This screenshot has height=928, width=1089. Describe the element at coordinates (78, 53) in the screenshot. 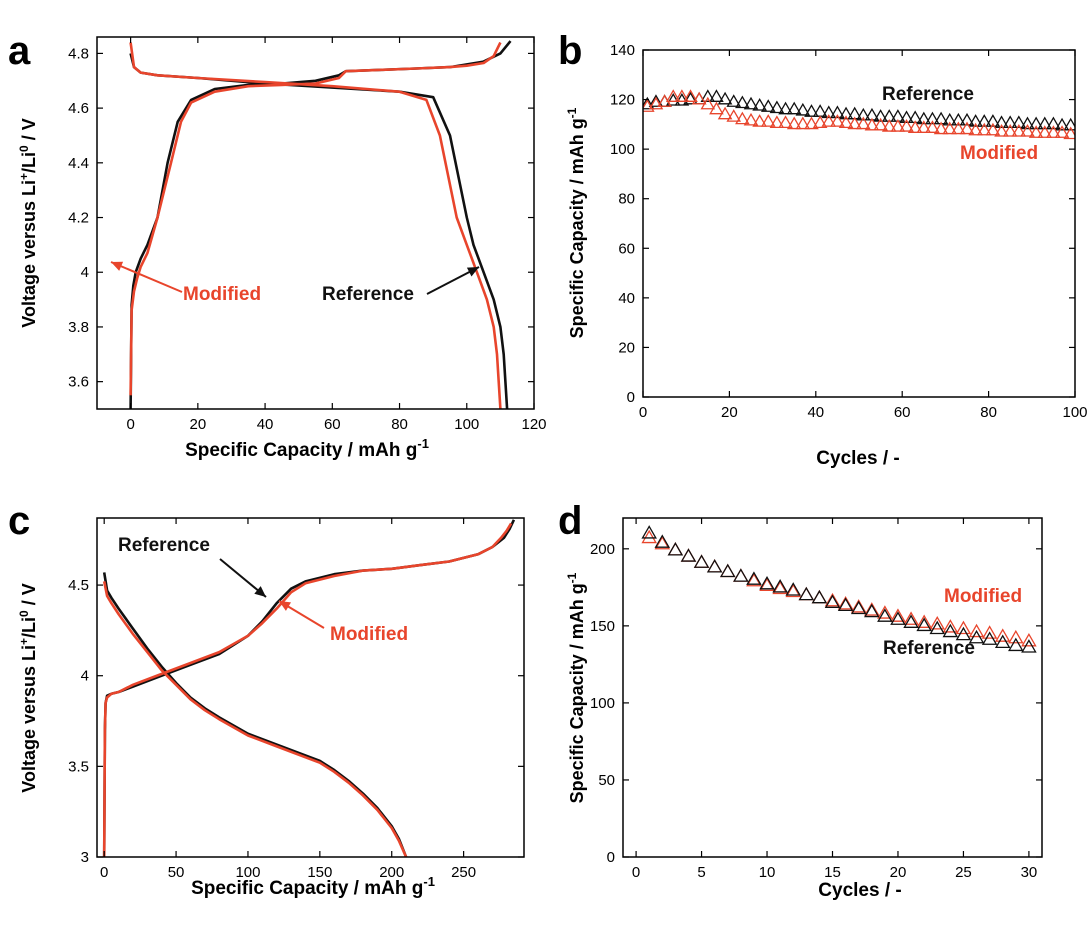

I see `y-tick-label: 4.8` at that location.